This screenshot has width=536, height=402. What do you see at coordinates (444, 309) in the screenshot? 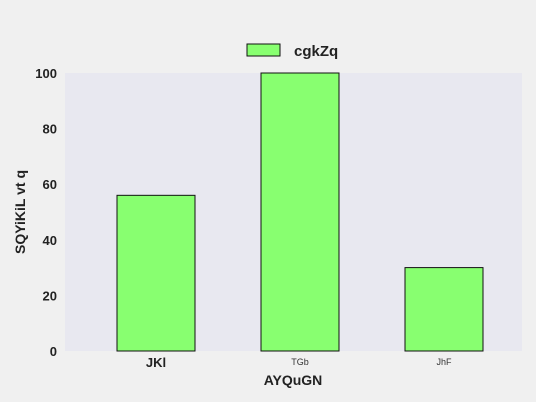
I see `bar-JhF` at bounding box center [444, 309].